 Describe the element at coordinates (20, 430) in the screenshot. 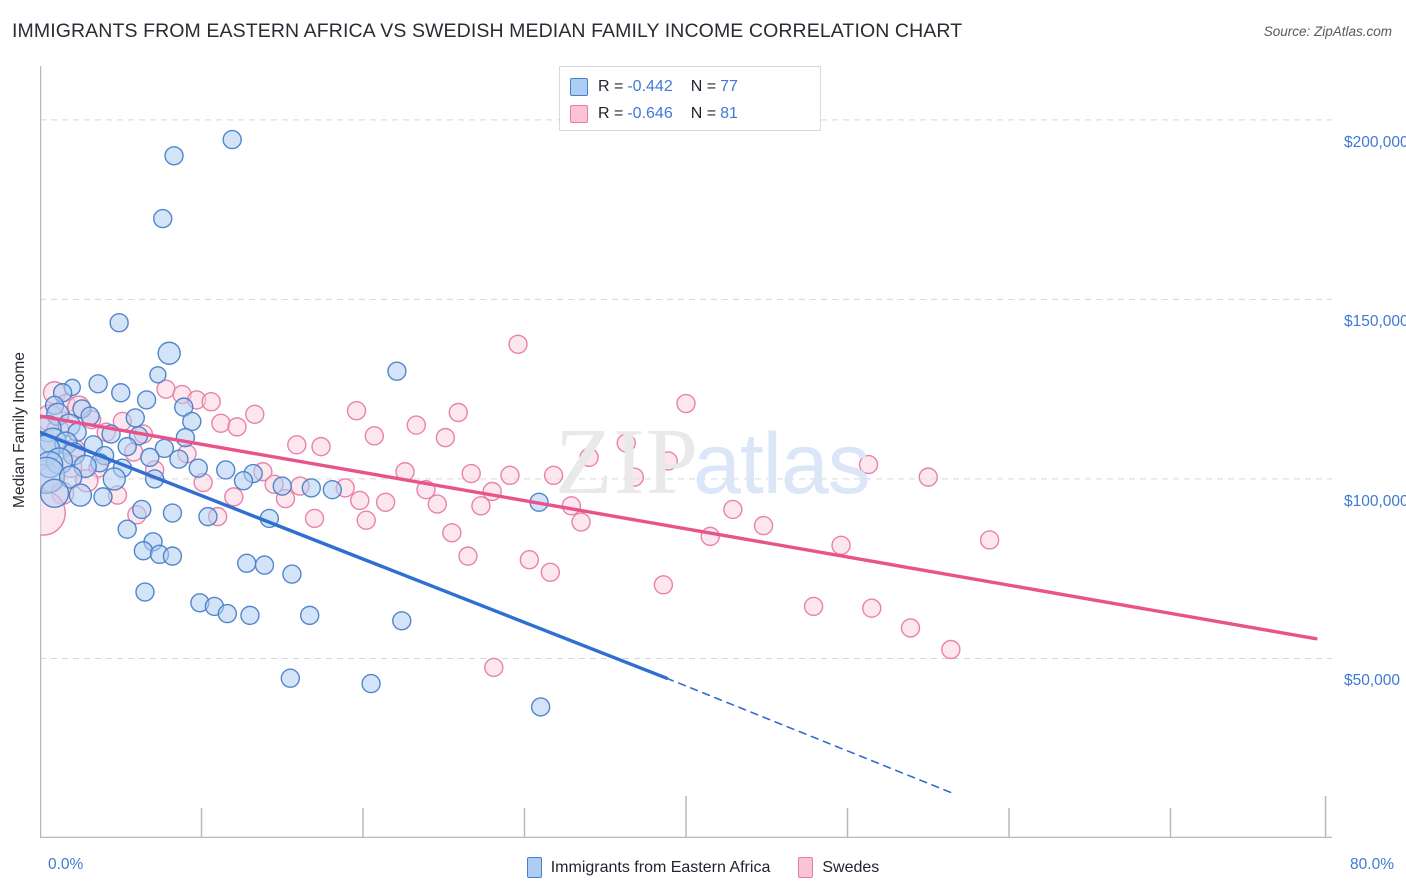

I see `y-axis-title: Median Family Income` at that location.